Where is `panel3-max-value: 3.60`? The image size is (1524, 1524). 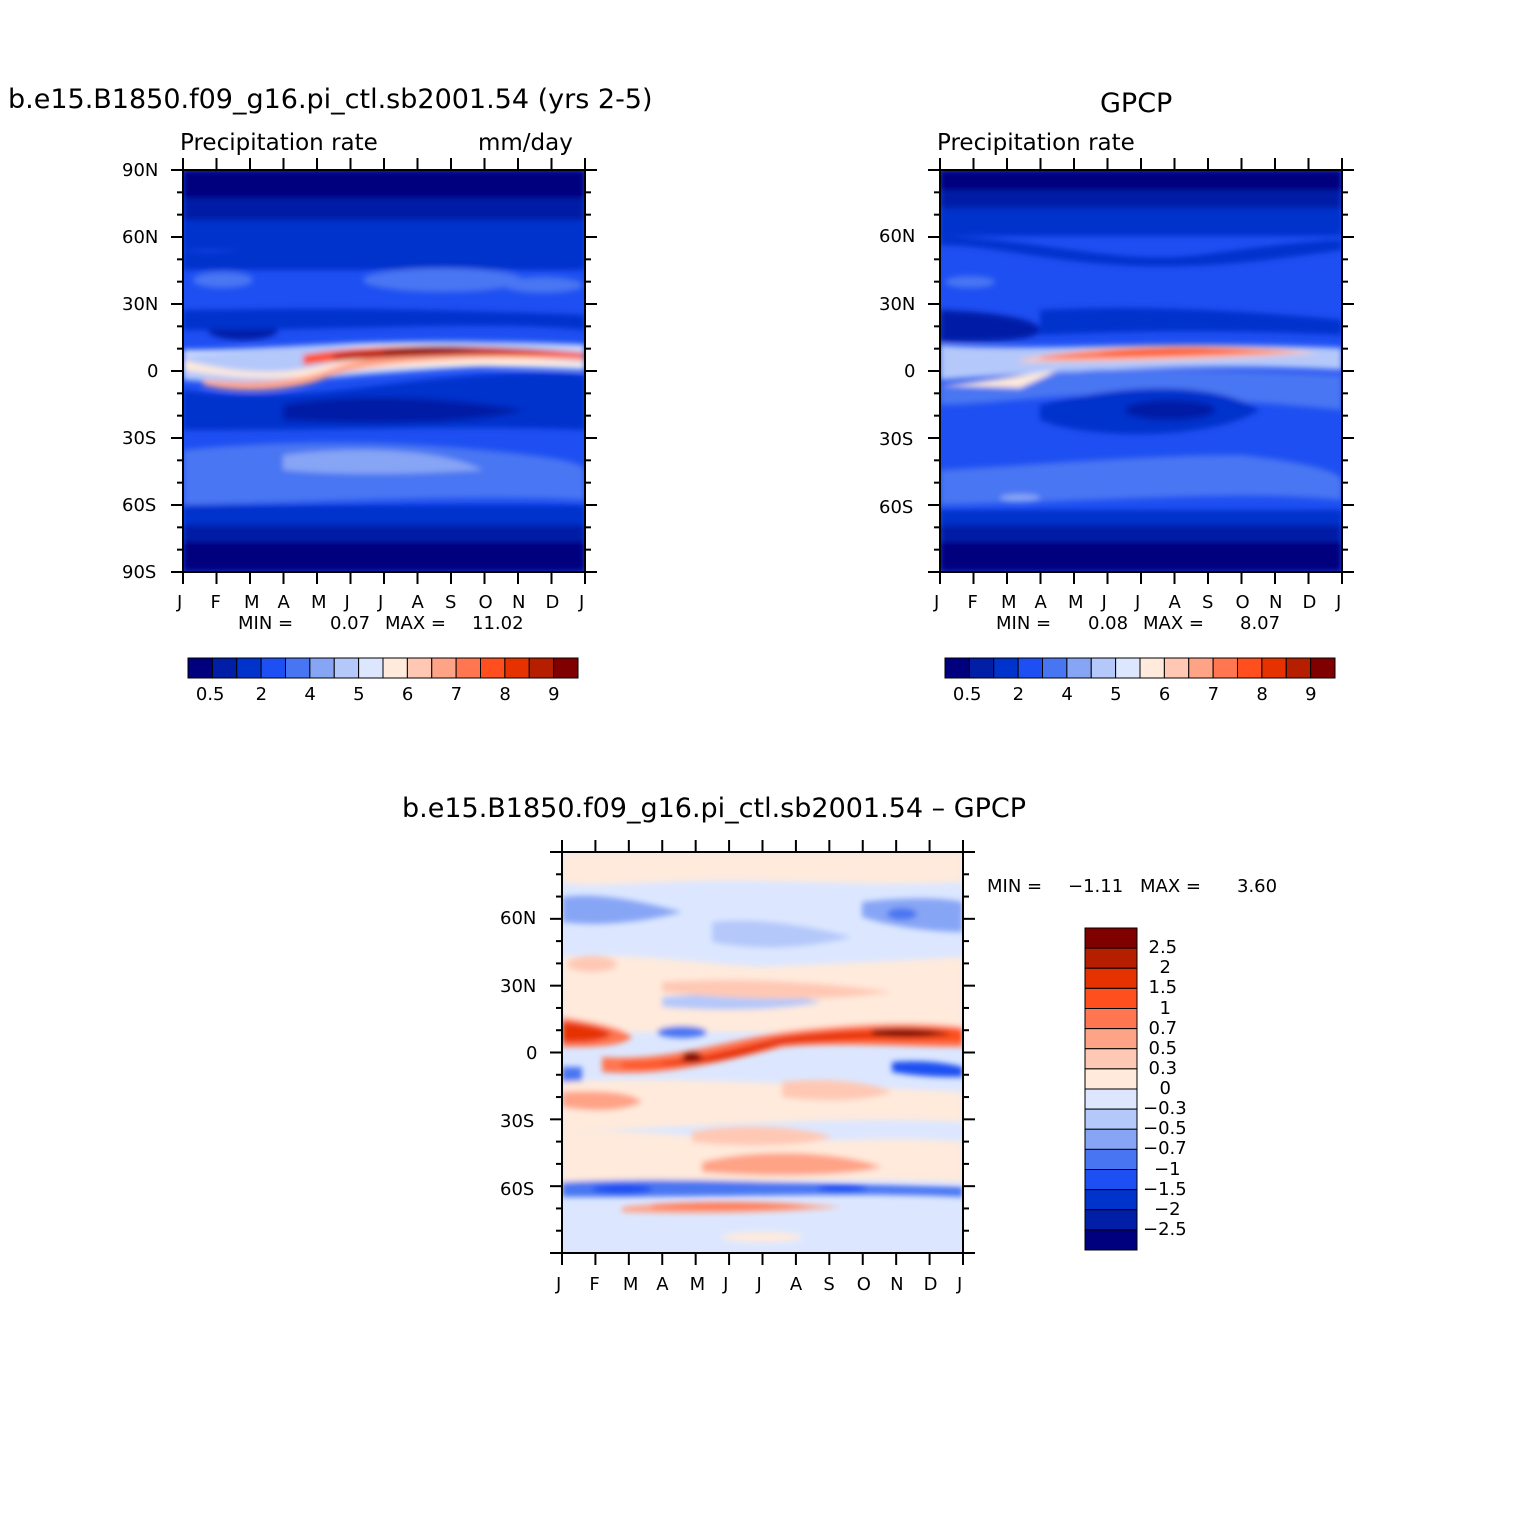
panel3-max-value: 3.60 is located at coordinates (1257, 886).